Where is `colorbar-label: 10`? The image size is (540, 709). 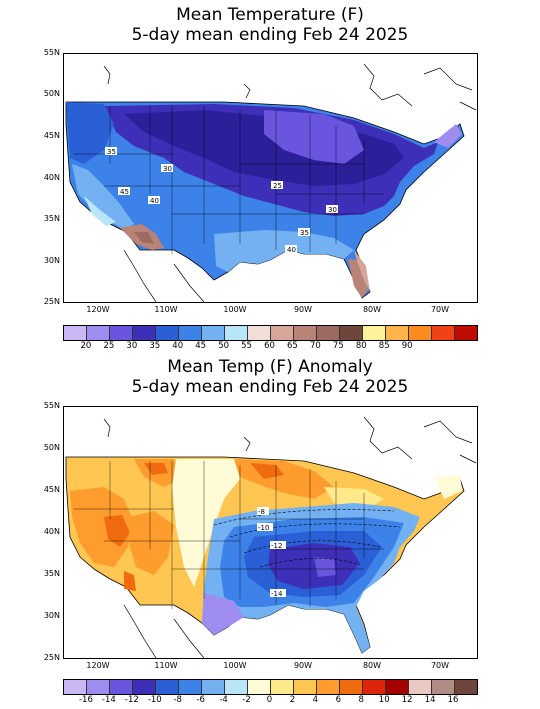
colorbar-label: 10 is located at coordinates (384, 700).